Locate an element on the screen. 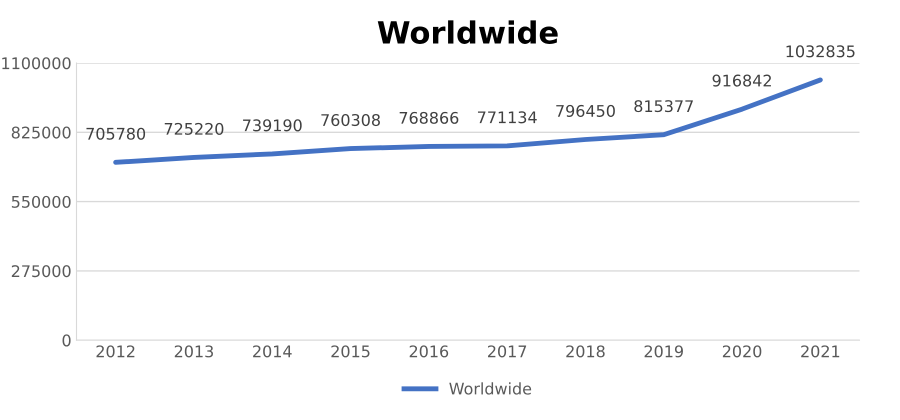 This screenshot has width=900, height=420. x-tick-label: 2012 is located at coordinates (115, 351).